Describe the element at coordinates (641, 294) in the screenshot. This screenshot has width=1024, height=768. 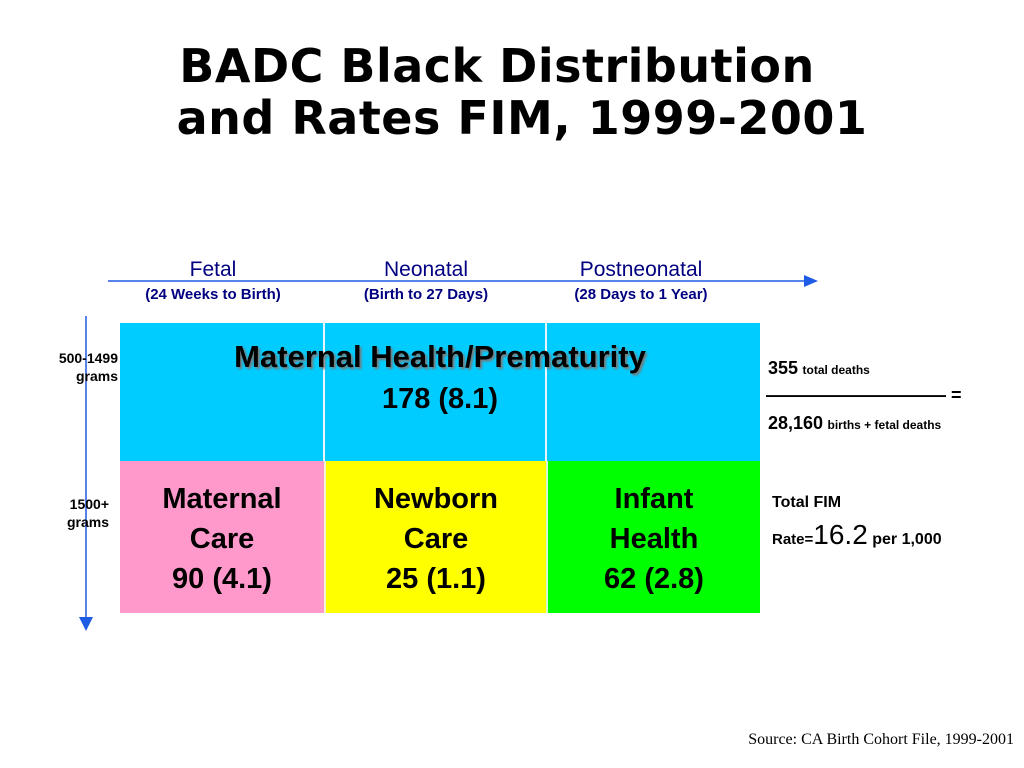
I see `period-range: (28 Days to 1 Year)` at that location.